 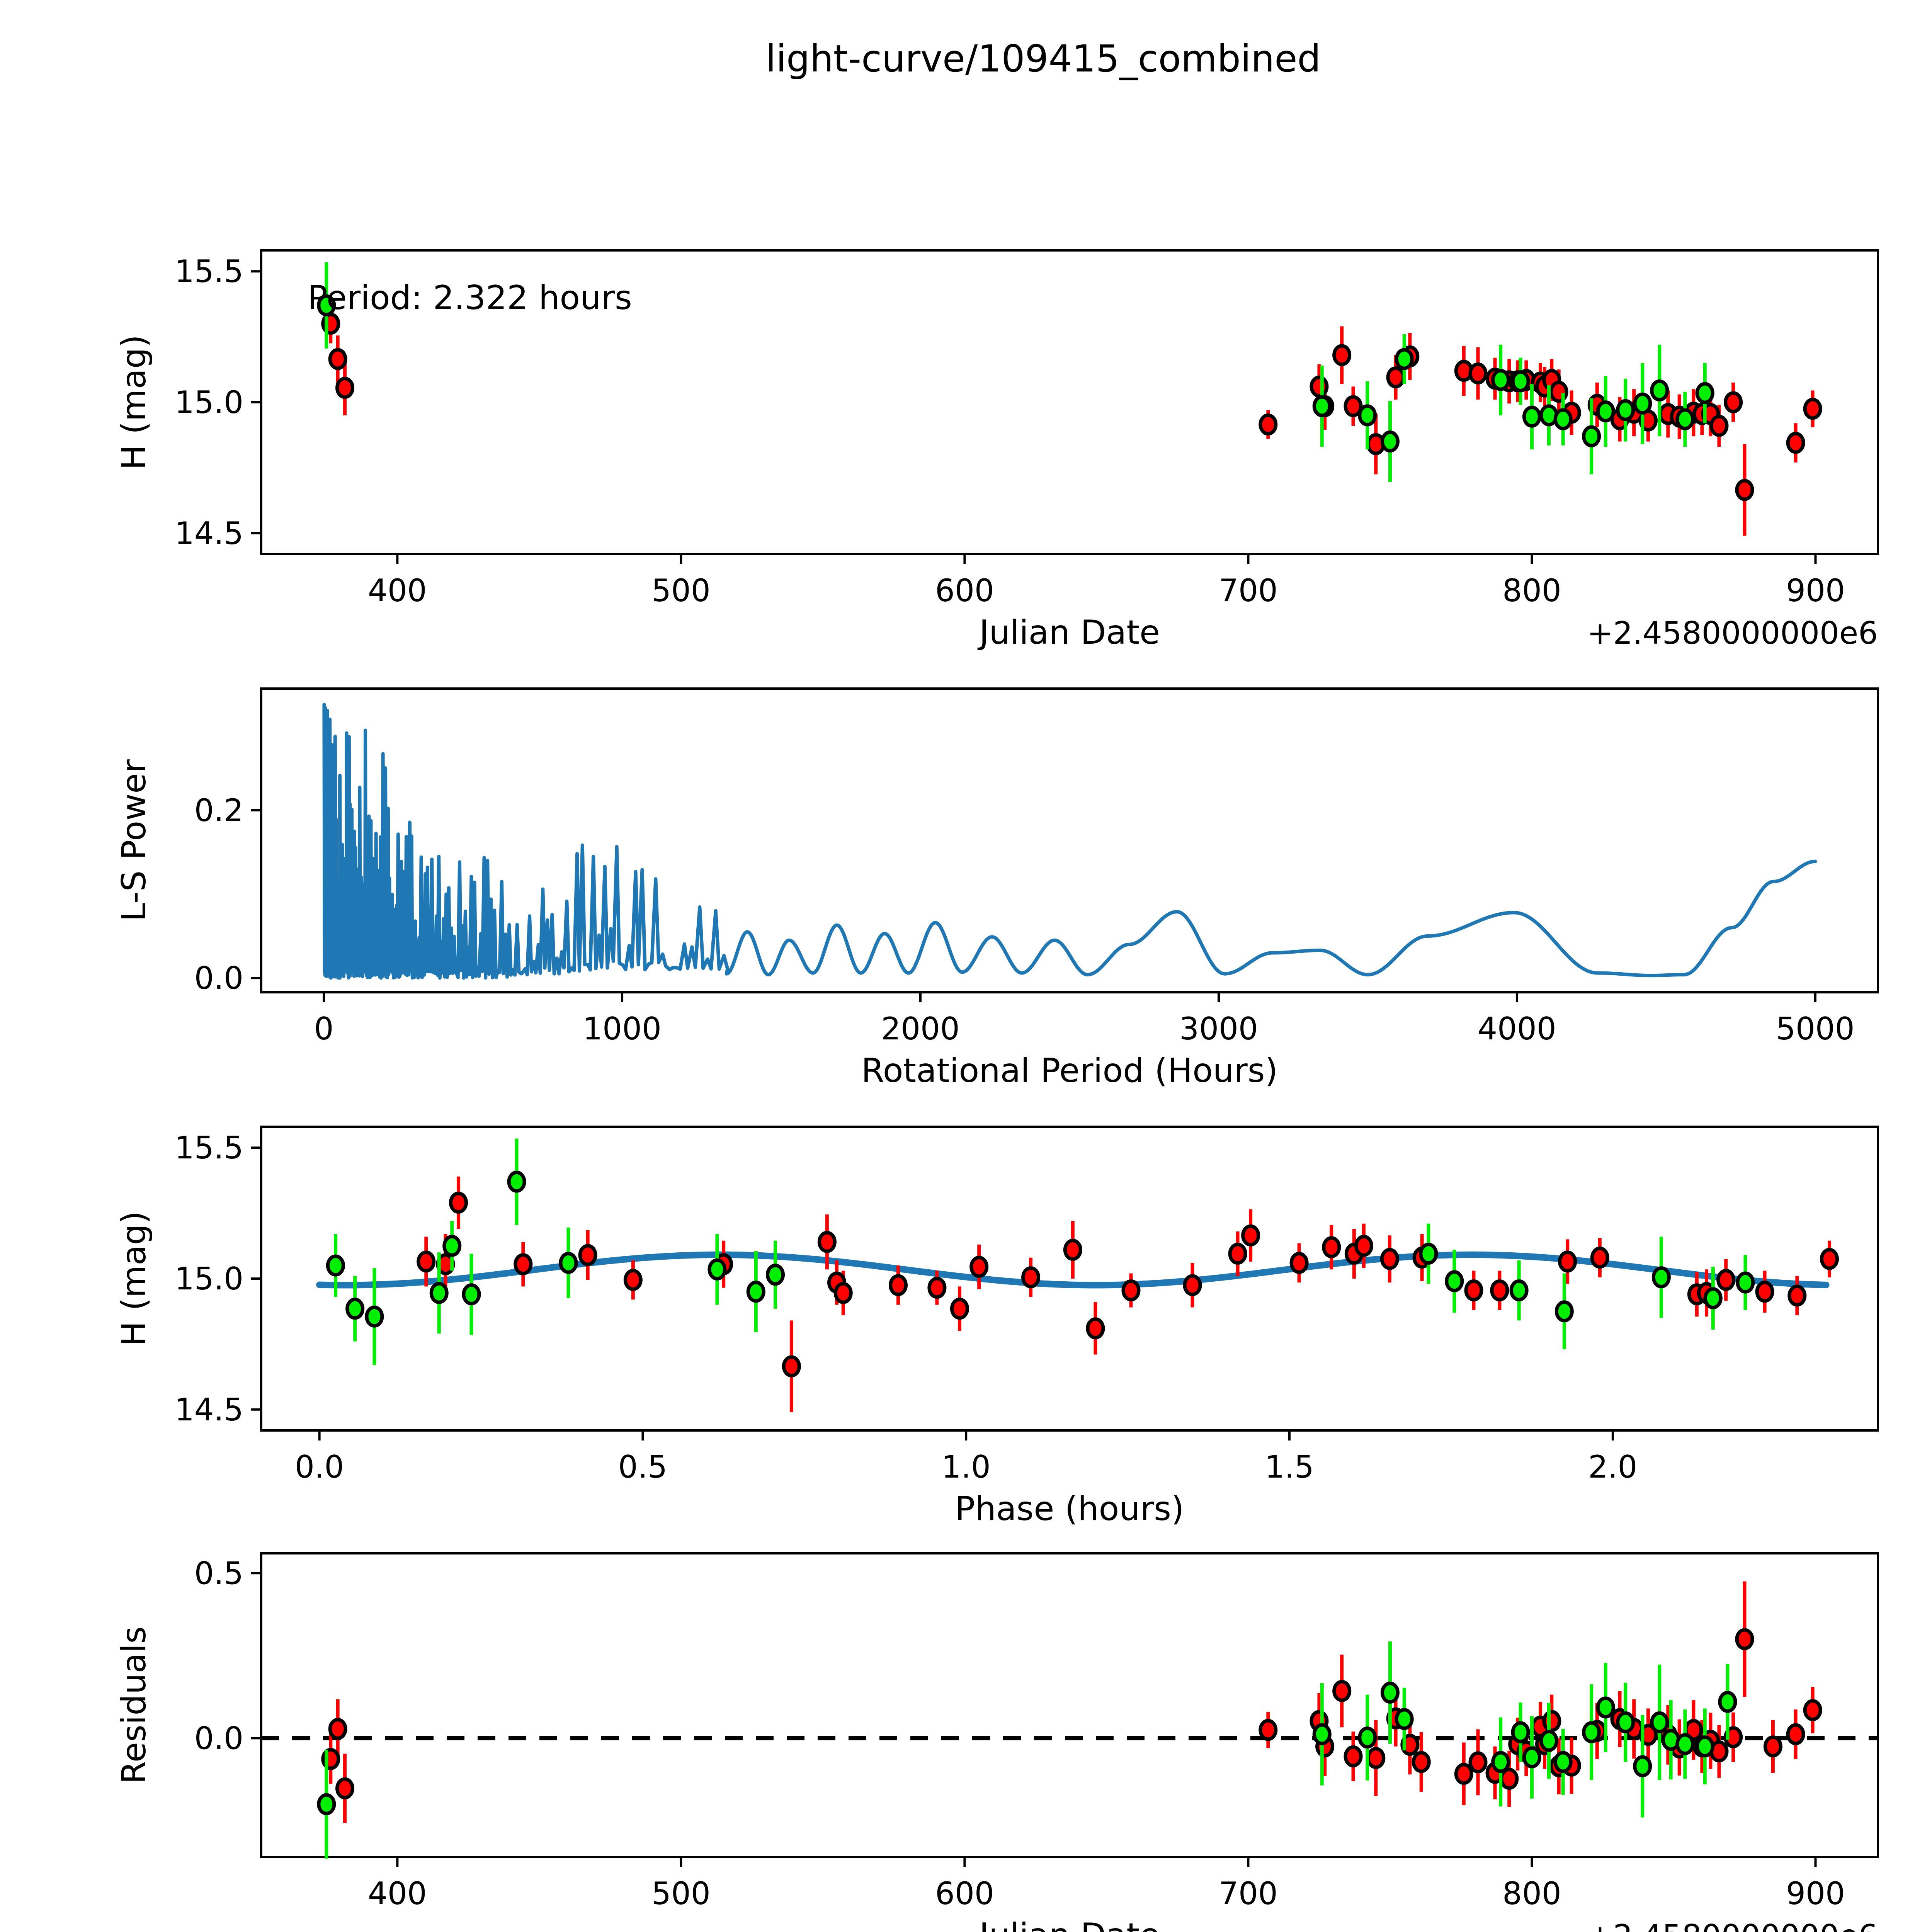 I want to click on panel-phasefold-xtick-label: 0.5, so click(x=642, y=1467).